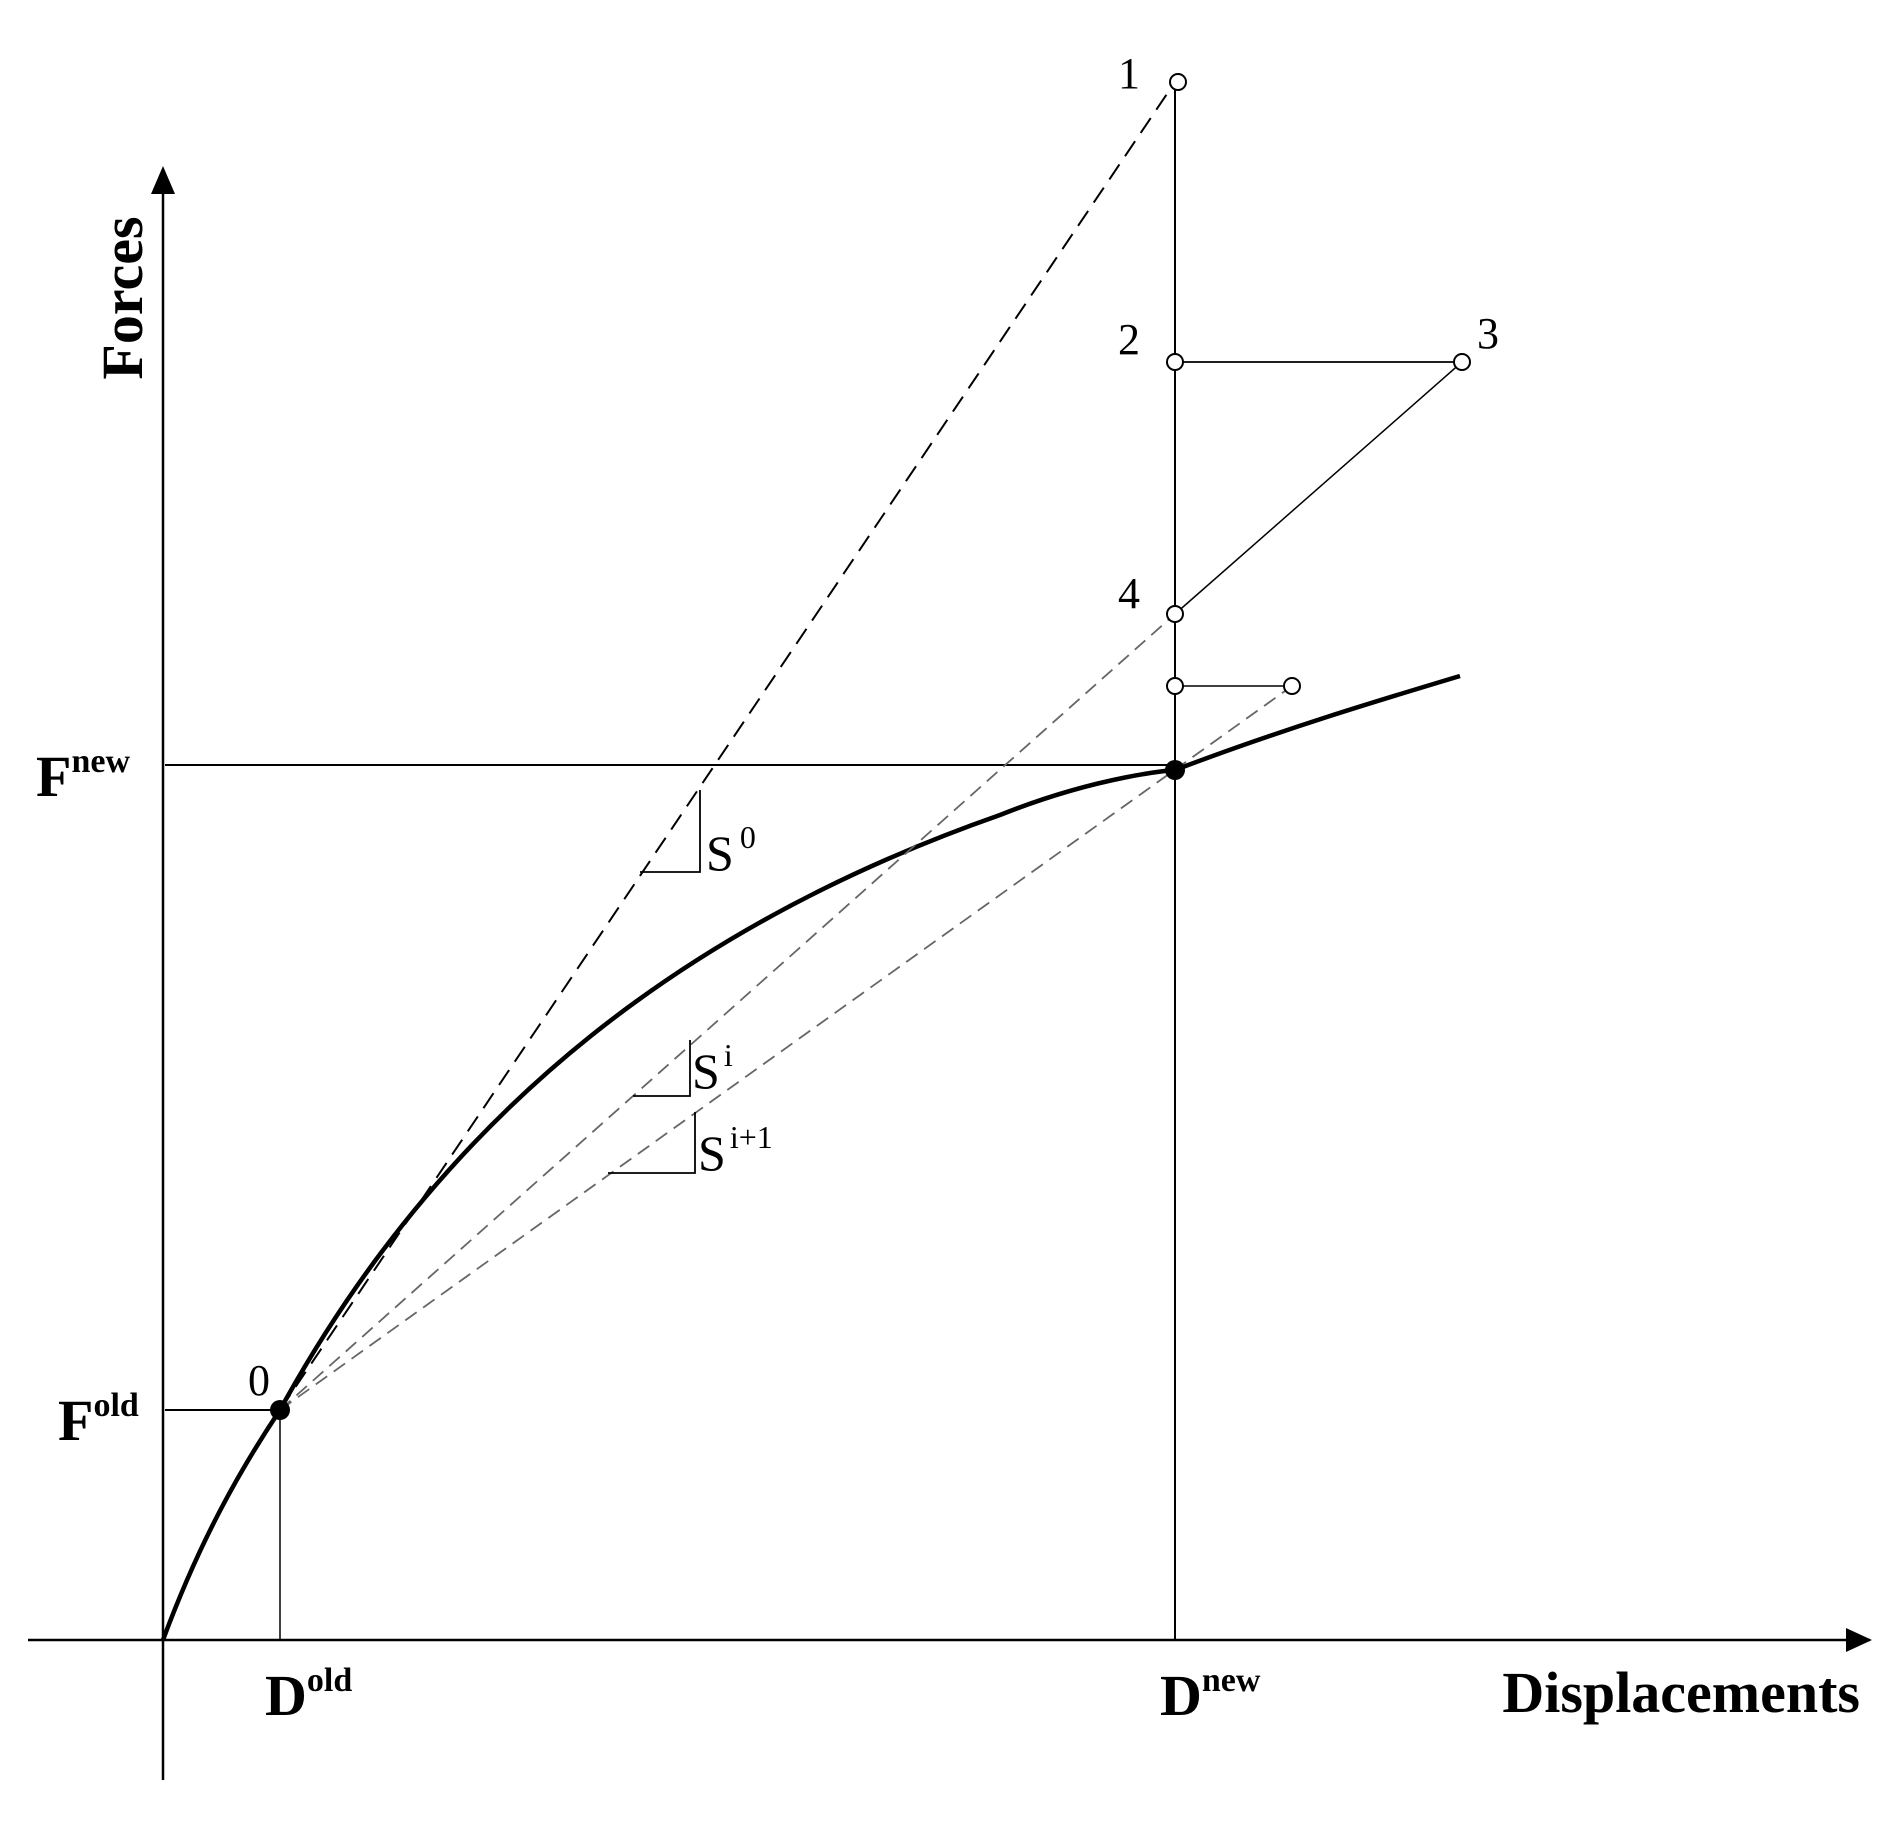 The image size is (1895, 1822). What do you see at coordinates (259, 1380) in the screenshot?
I see `point-0-label: 0` at bounding box center [259, 1380].